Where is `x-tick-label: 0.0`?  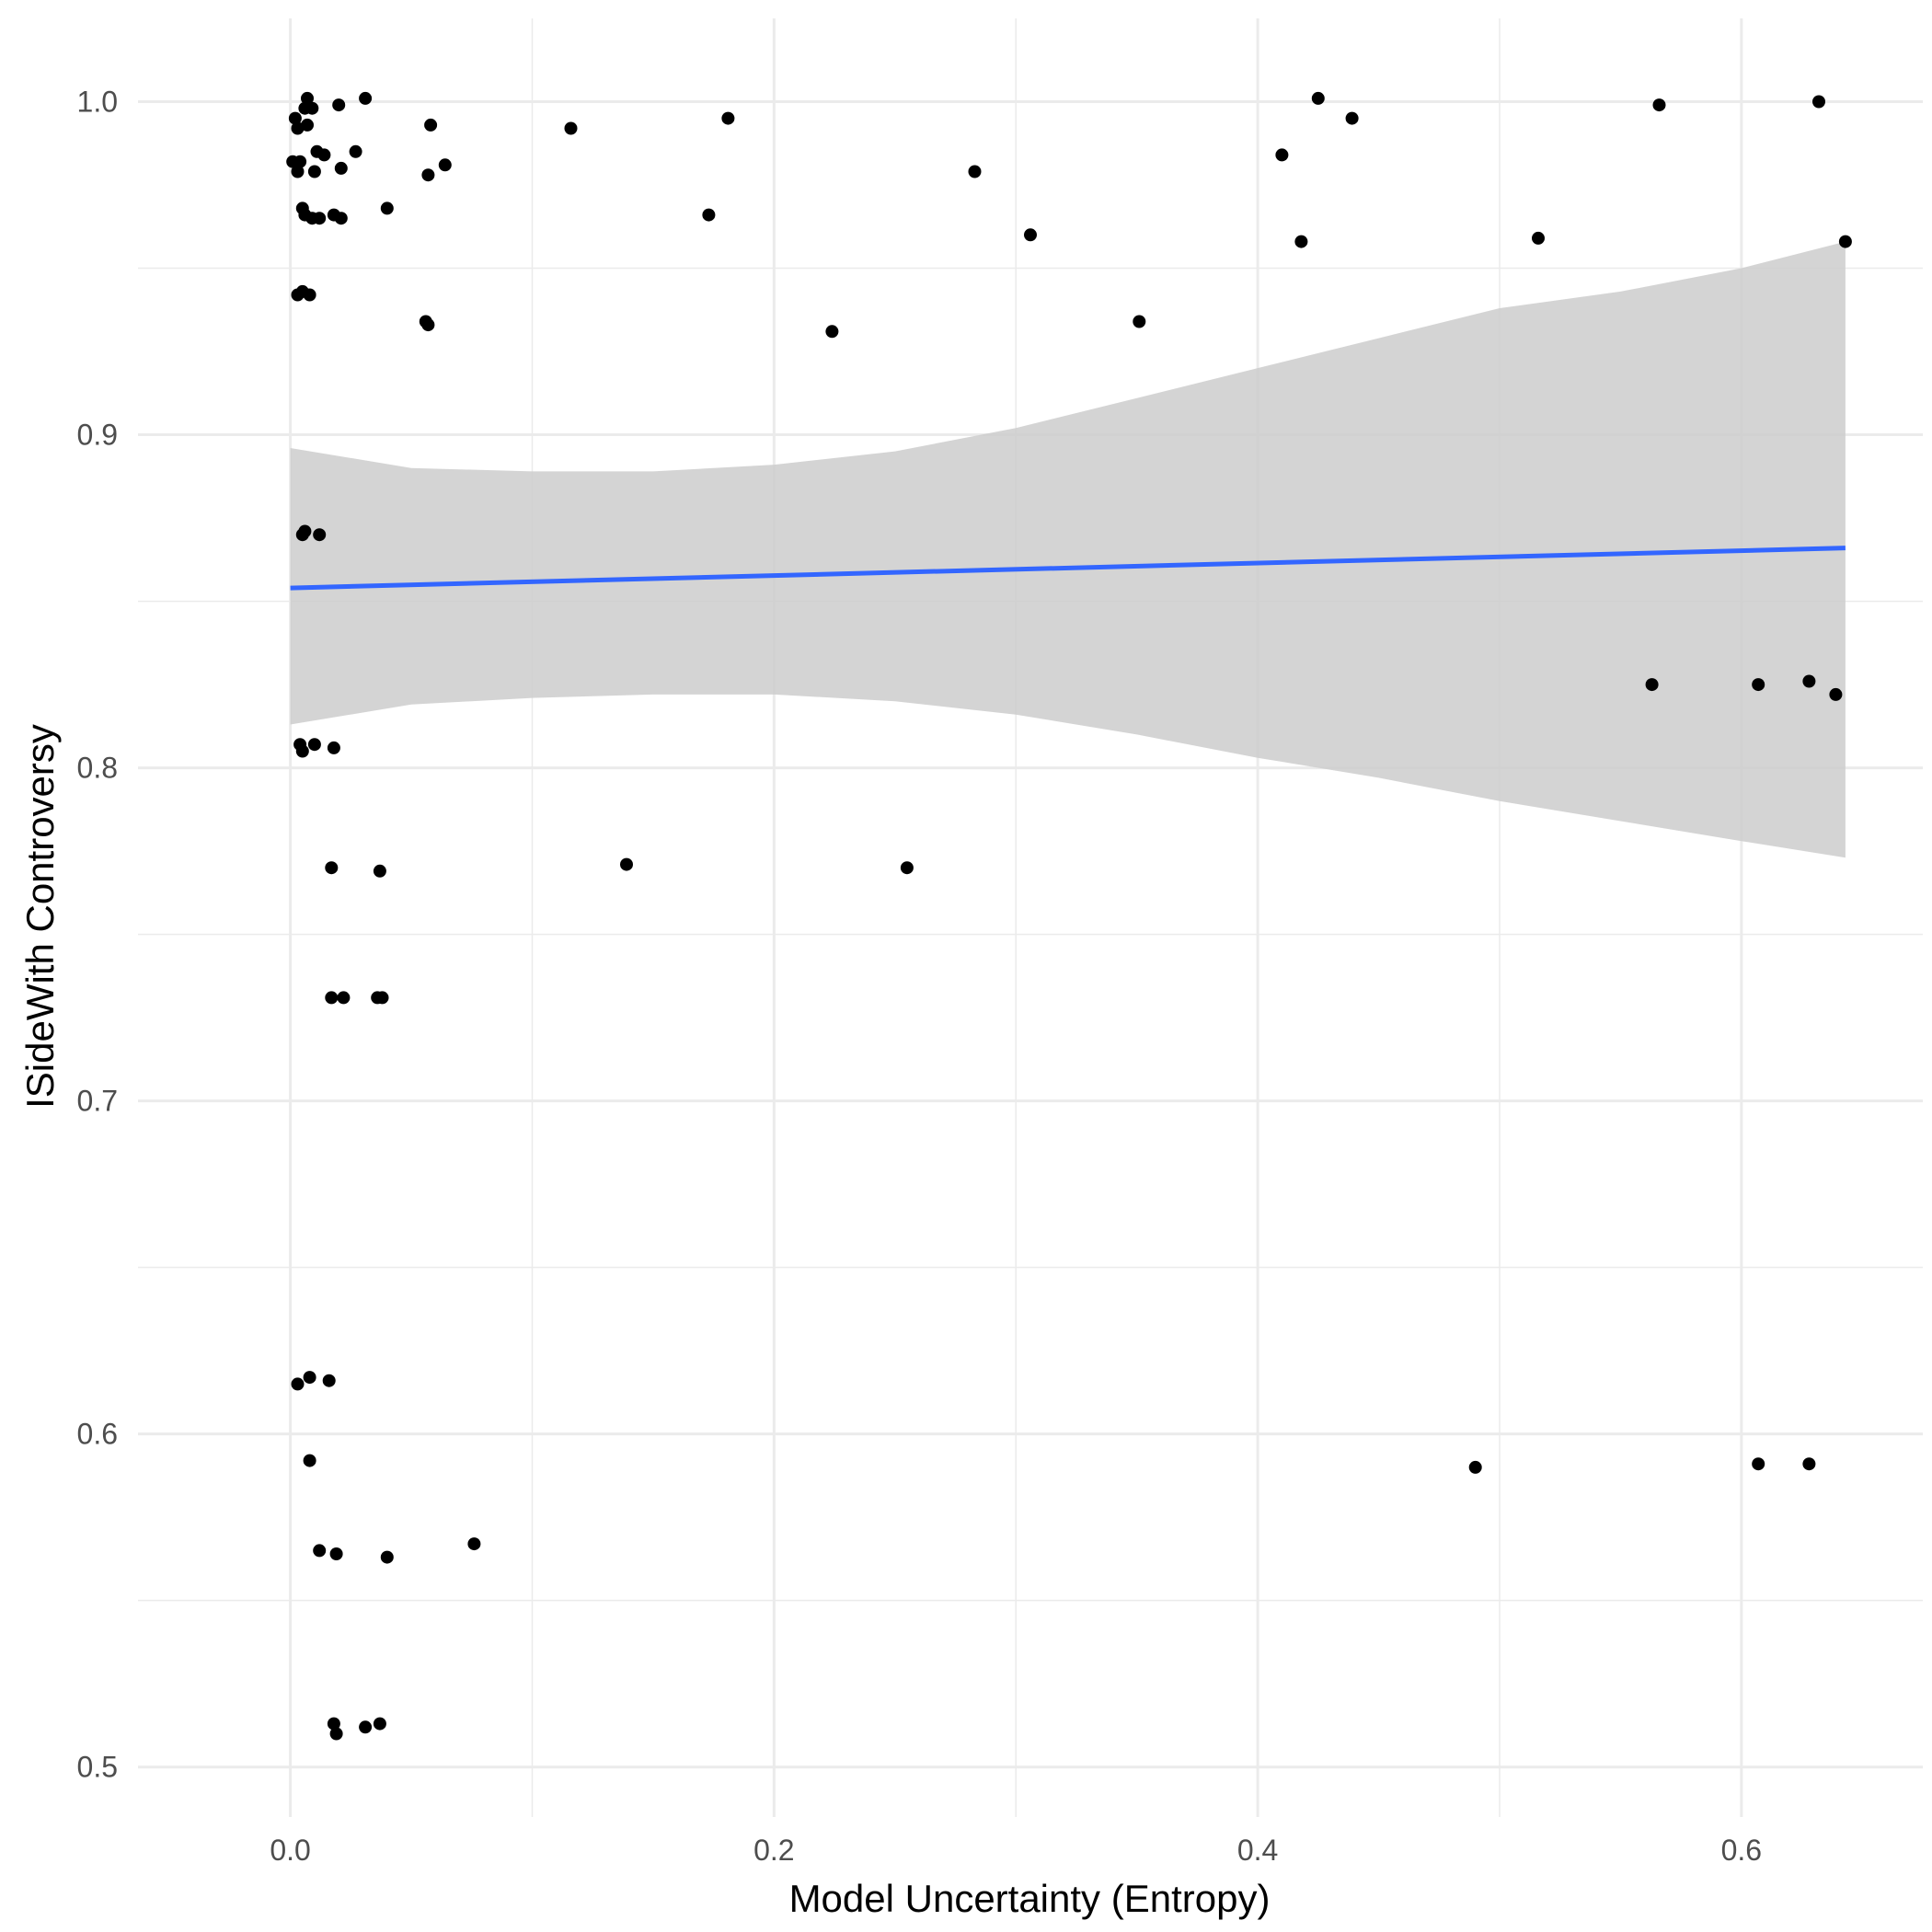
x-tick-label: 0.0 is located at coordinates (290, 1850).